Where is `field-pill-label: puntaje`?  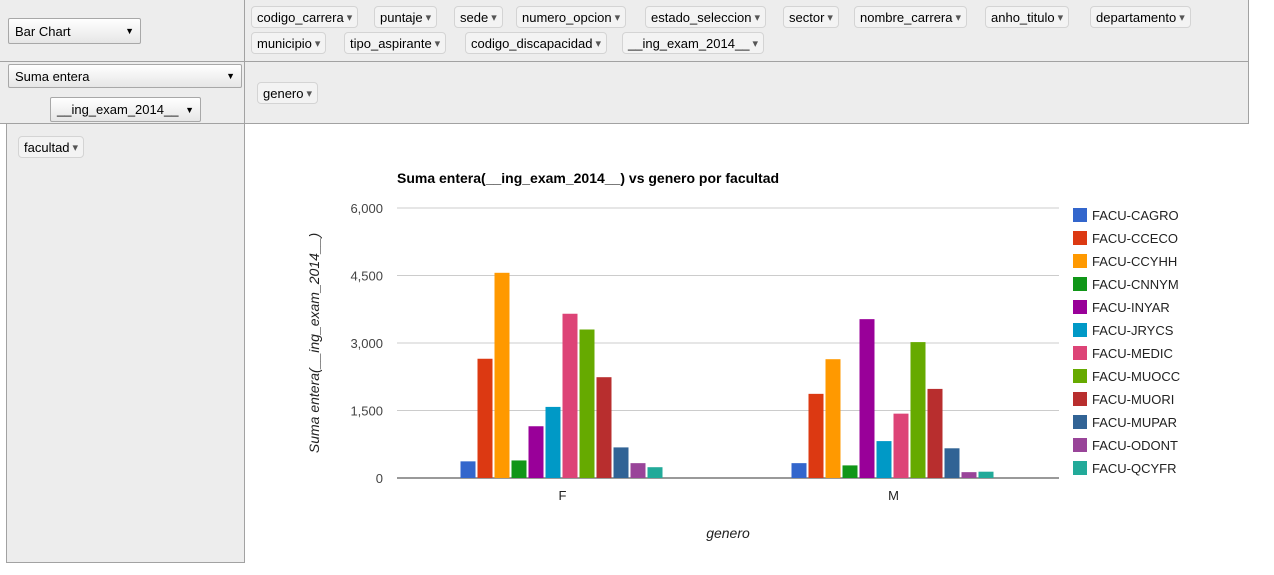 field-pill-label: puntaje is located at coordinates (401, 17).